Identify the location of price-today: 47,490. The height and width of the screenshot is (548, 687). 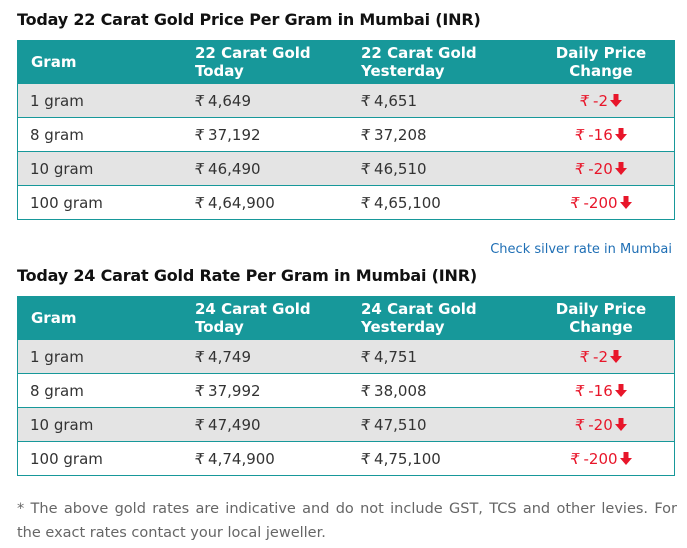
(234, 424).